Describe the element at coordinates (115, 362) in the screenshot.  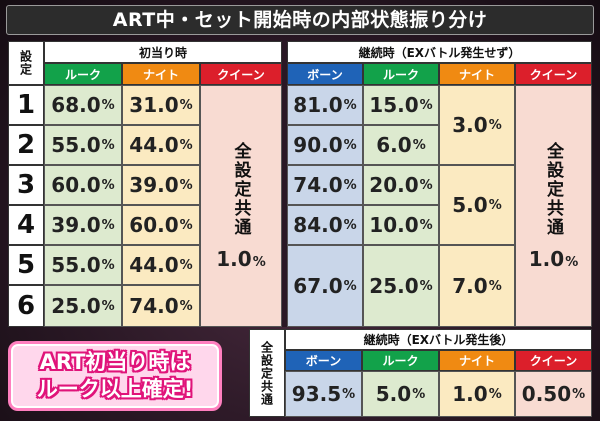
I see `promo-line-1: ART初当り時は` at that location.